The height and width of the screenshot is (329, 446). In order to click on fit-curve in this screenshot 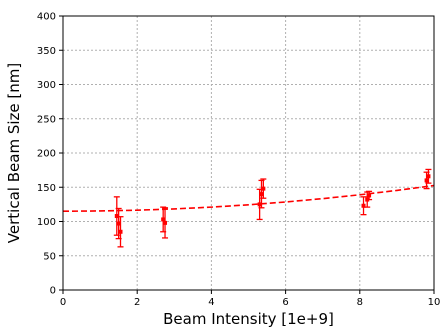, I will do `click(248, 198)`.